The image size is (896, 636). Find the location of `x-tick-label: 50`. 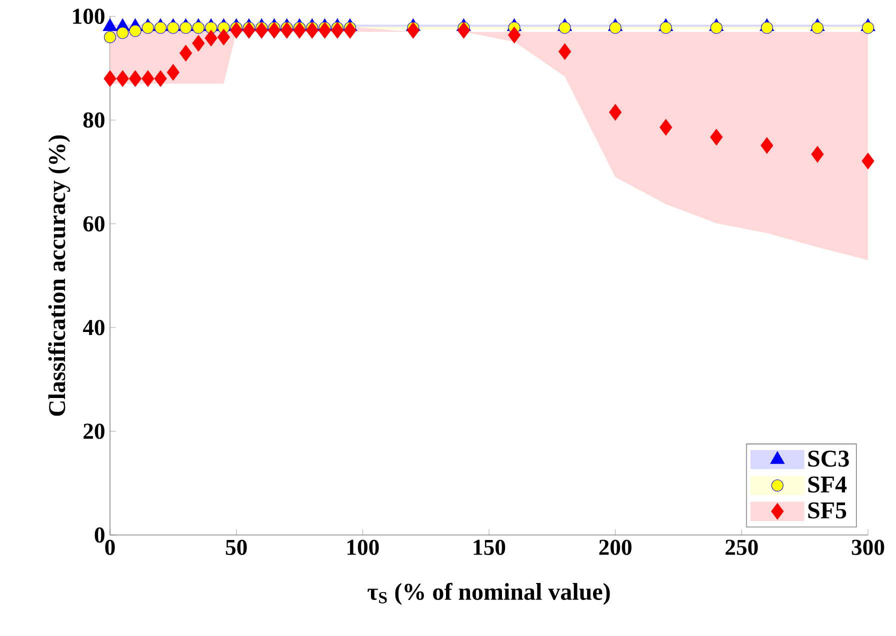

x-tick-label: 50 is located at coordinates (236, 548).